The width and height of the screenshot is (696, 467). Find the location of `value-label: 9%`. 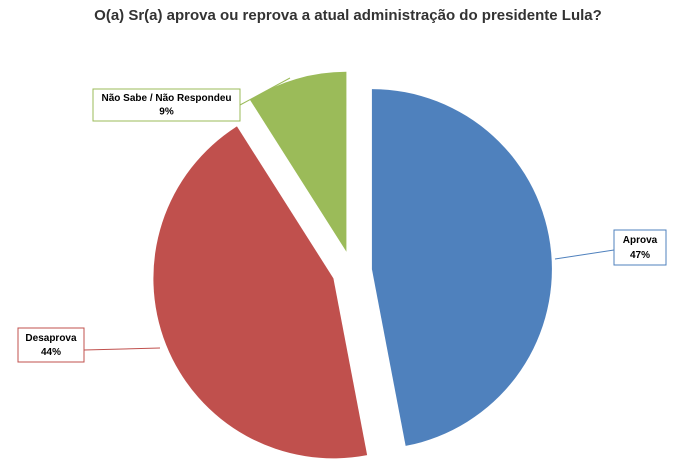

value-label: 9% is located at coordinates (166, 112).